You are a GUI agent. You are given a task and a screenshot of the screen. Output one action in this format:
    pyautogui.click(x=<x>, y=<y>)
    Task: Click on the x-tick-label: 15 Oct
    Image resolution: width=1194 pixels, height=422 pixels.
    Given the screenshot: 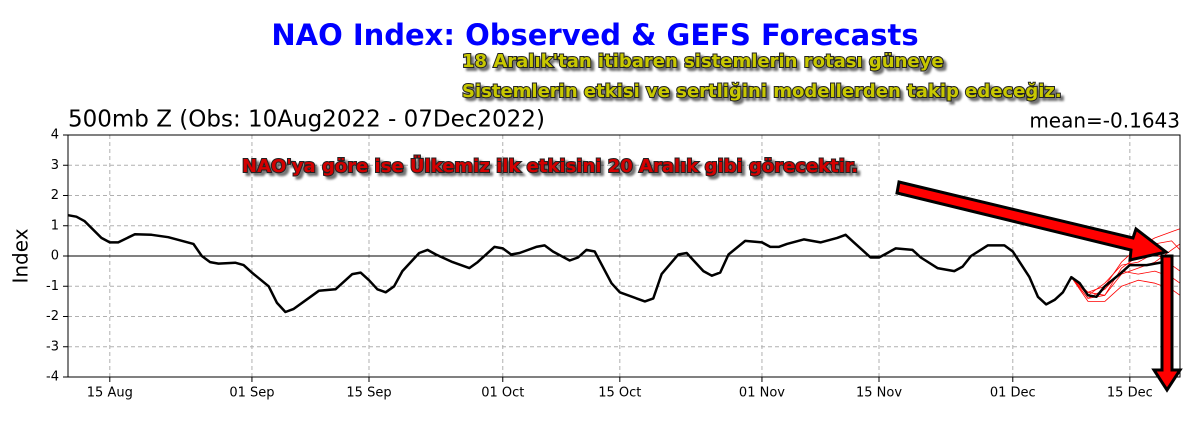 What is the action you would take?
    pyautogui.click(x=619, y=393)
    